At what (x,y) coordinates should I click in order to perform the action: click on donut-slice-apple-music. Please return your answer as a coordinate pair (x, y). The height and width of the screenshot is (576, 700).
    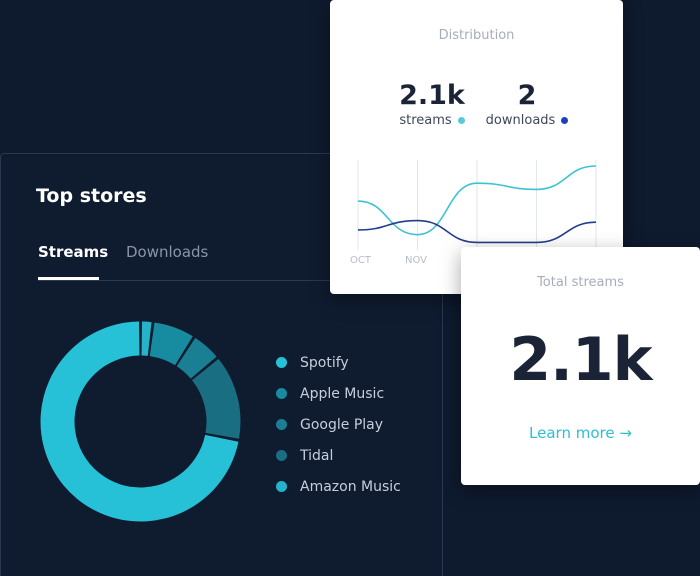
    Looking at the image, I should click on (171, 344).